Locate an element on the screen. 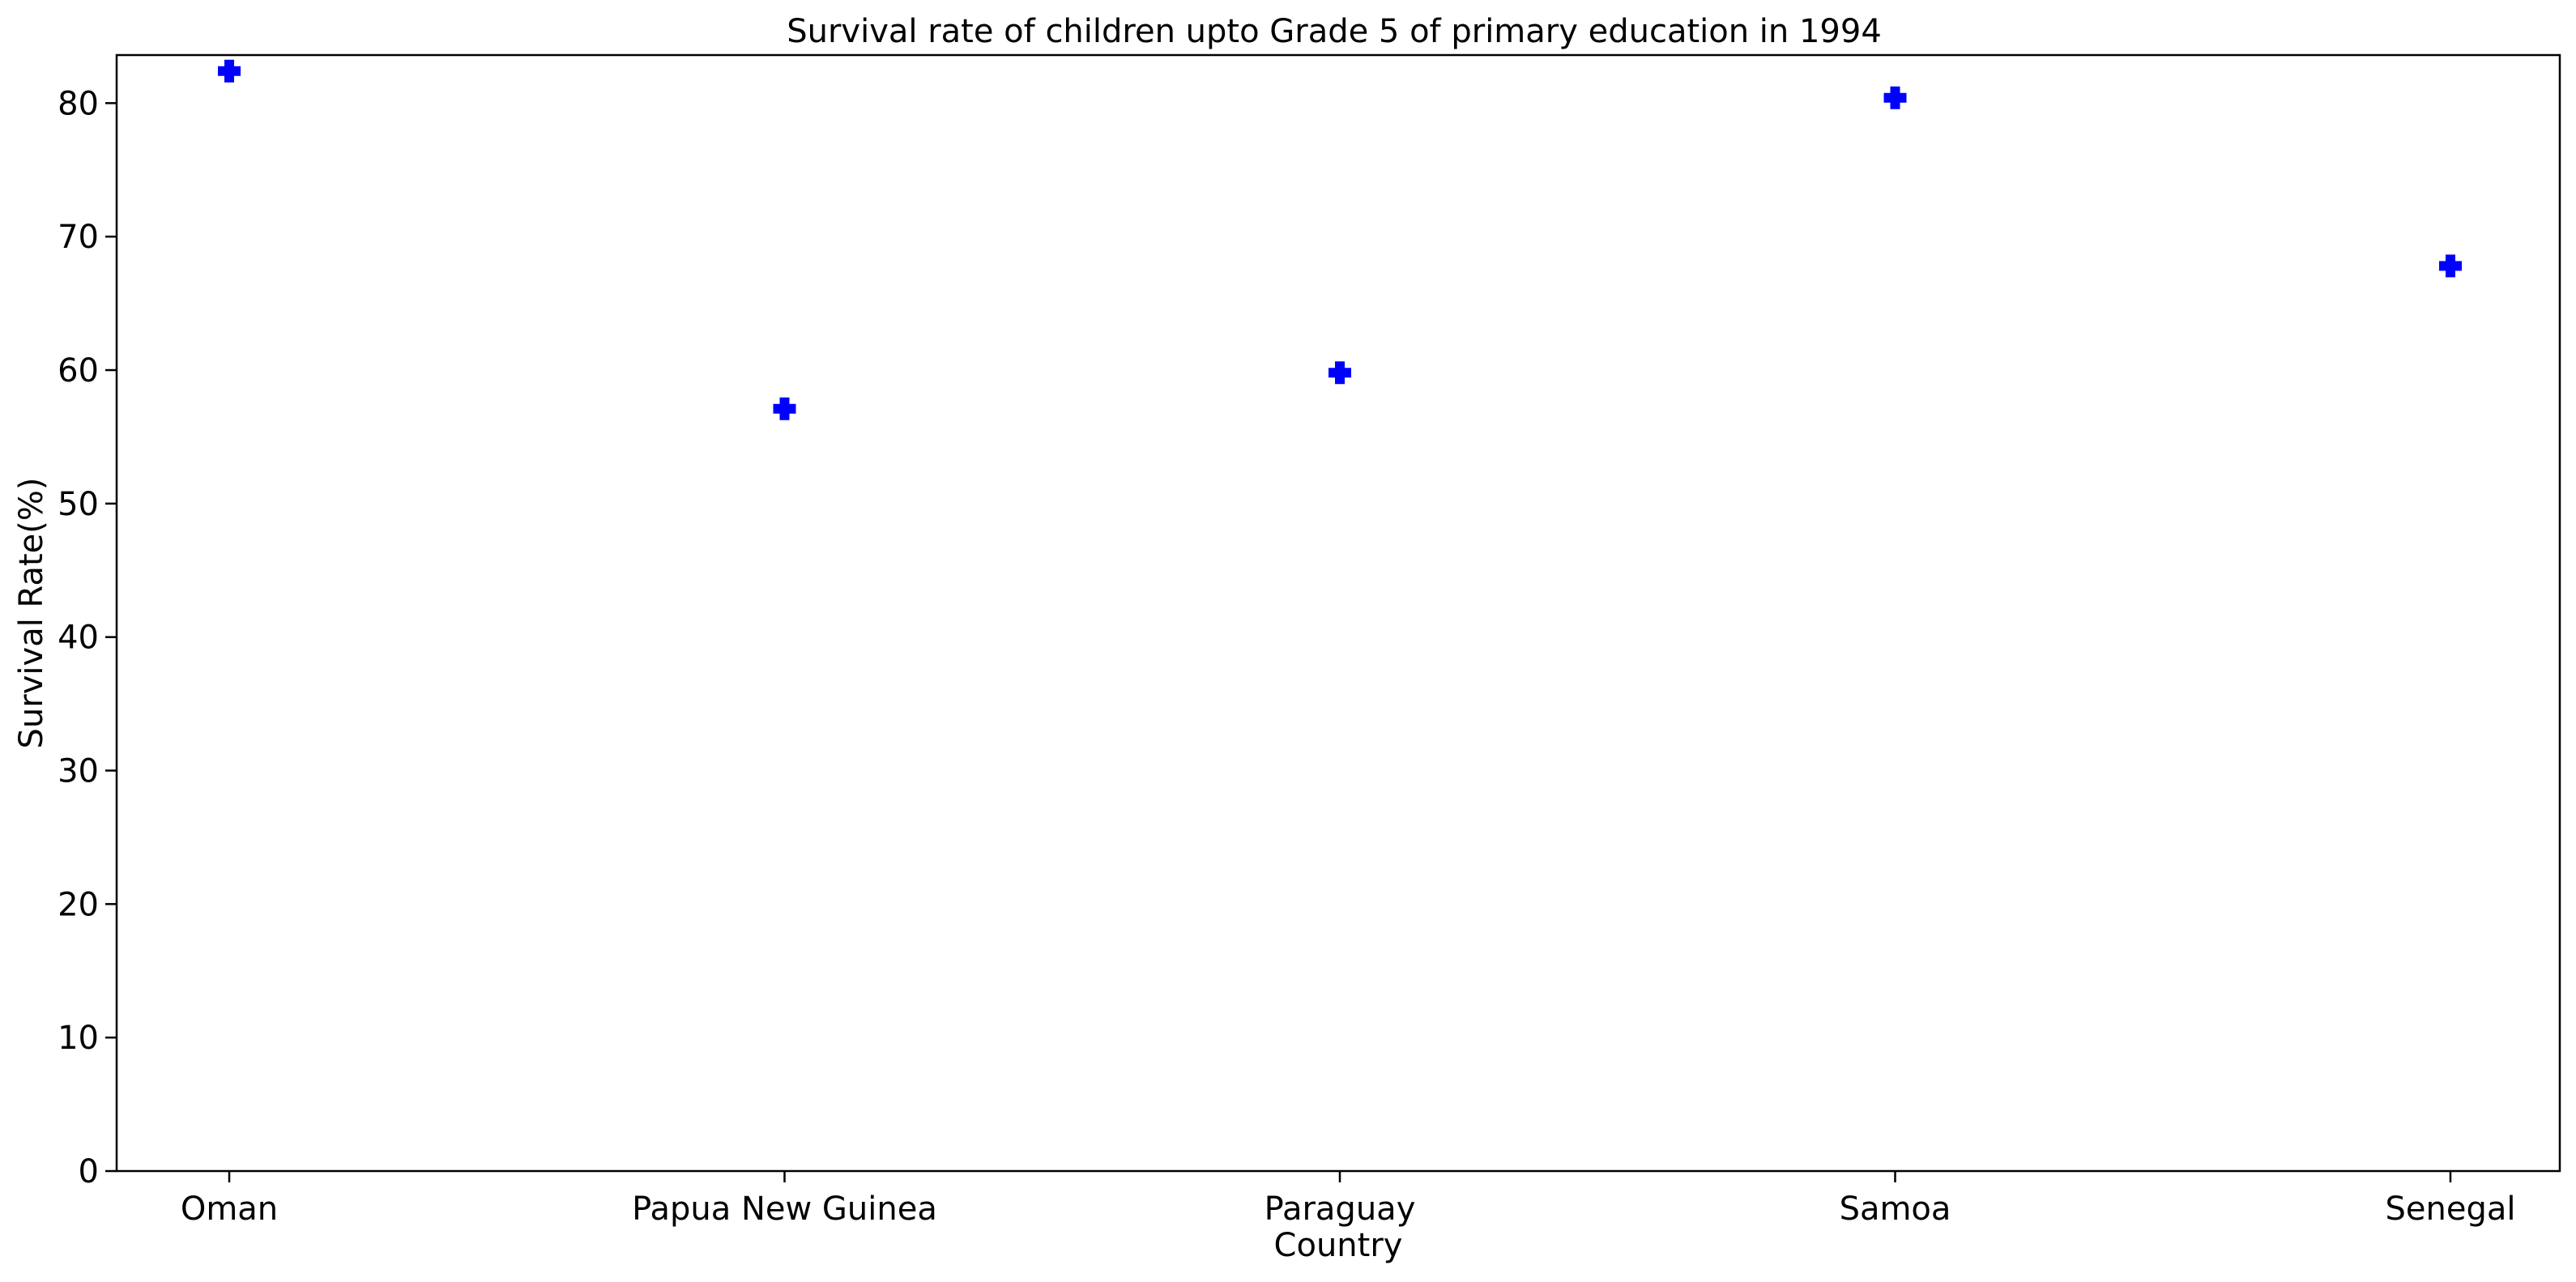  y-axis-title: Survival Rate(%) is located at coordinates (31, 613).